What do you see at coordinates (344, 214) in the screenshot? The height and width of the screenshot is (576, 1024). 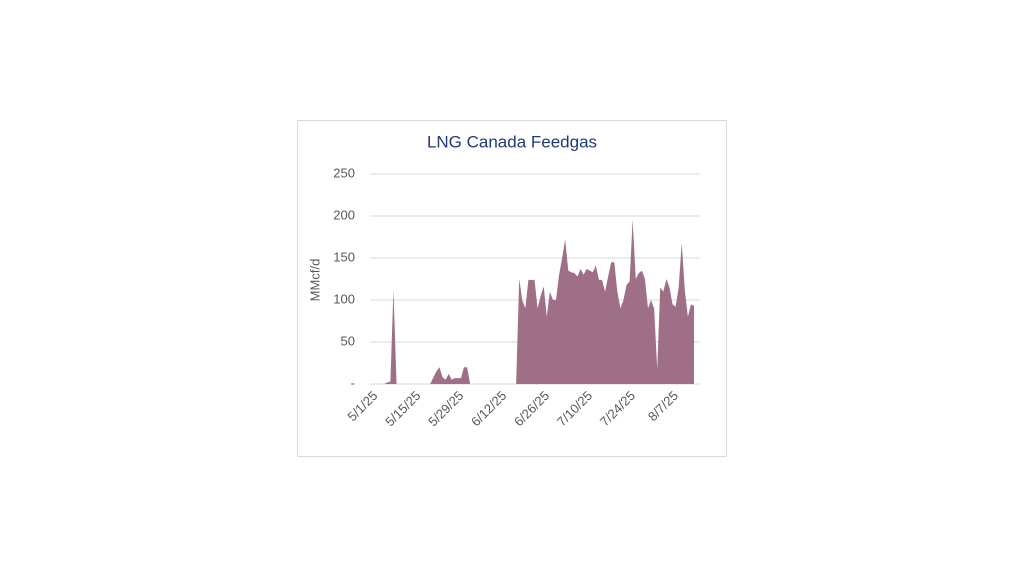 I see `y-tick-label: 200` at bounding box center [344, 214].